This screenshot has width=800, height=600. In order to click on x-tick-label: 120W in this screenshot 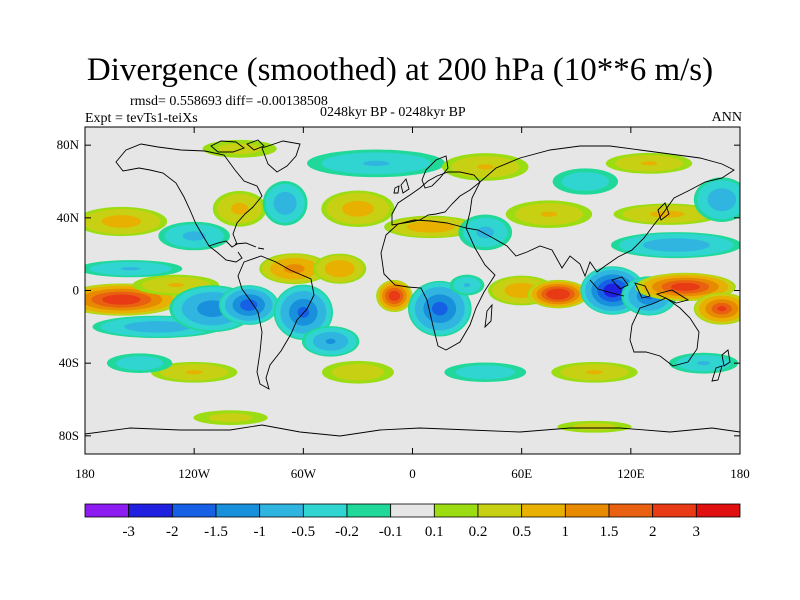, I will do `click(194, 473)`.